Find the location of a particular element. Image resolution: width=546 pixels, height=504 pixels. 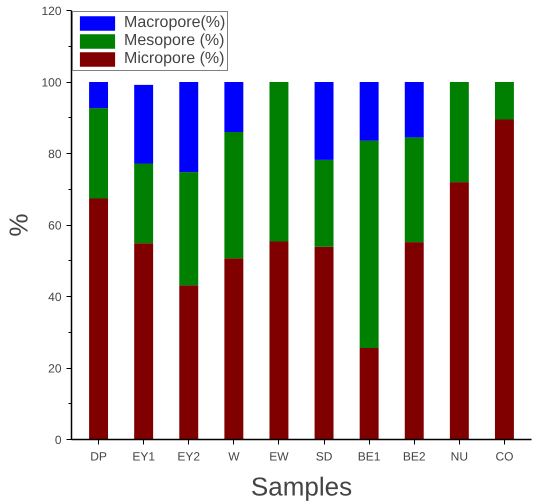

y-tick-label: 120 is located at coordinates (51, 11).